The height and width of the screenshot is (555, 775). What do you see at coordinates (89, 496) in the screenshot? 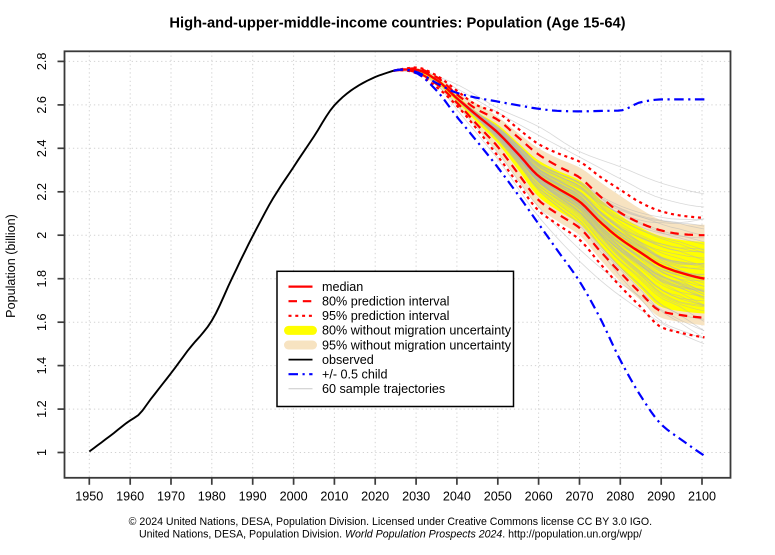
I see `svg-text: 1950` at bounding box center [89, 496].